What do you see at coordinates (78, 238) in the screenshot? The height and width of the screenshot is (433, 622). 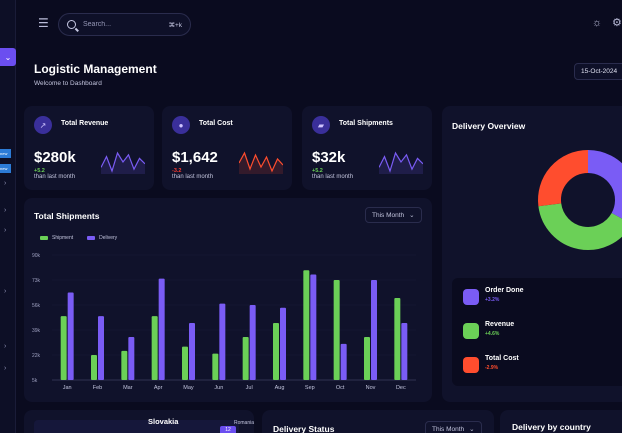 I see `chart-legend: Shipment Delivery` at bounding box center [78, 238].